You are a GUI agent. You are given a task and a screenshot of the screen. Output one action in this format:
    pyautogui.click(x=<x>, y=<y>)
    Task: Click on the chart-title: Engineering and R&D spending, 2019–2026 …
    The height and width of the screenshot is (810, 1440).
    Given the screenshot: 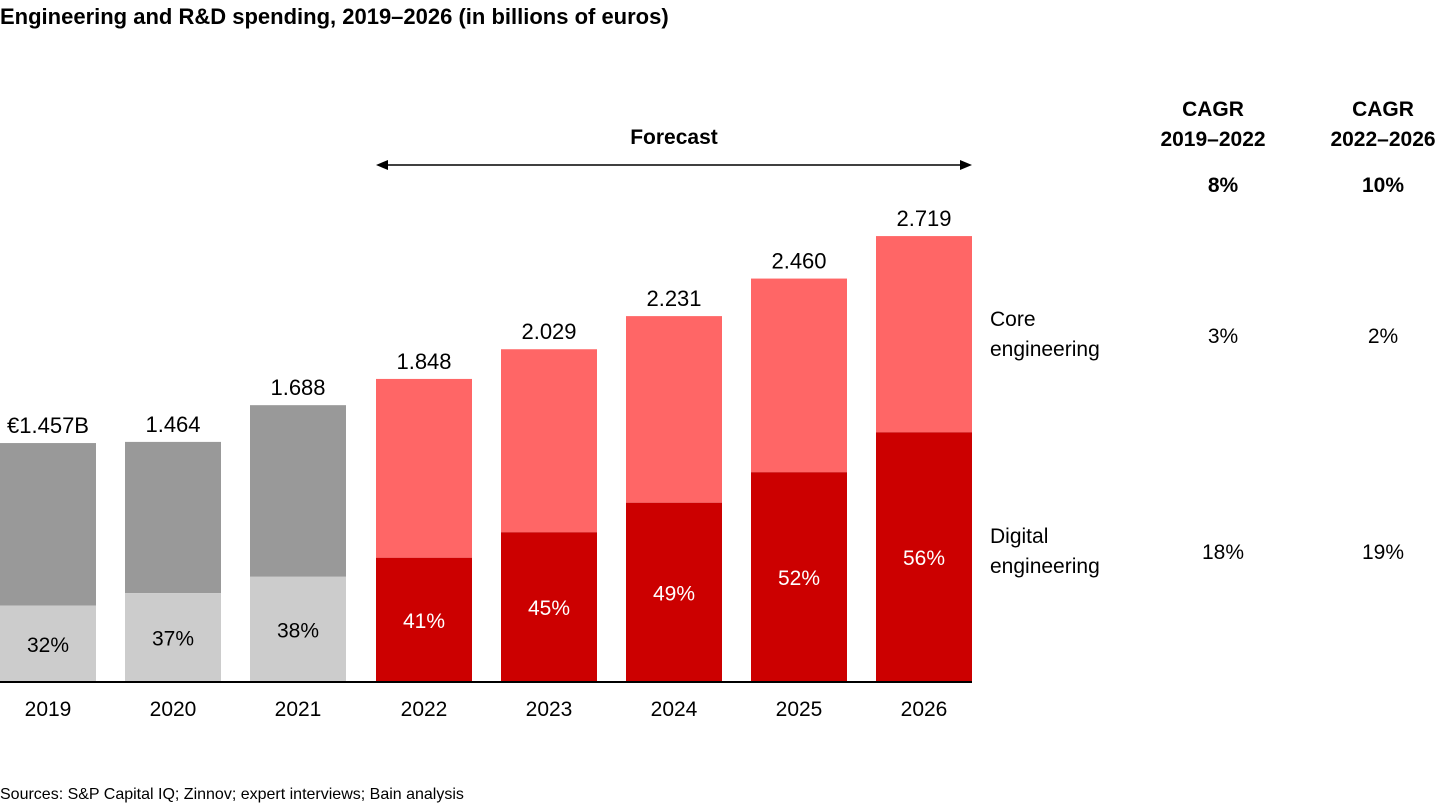 What is the action you would take?
    pyautogui.click(x=334, y=16)
    